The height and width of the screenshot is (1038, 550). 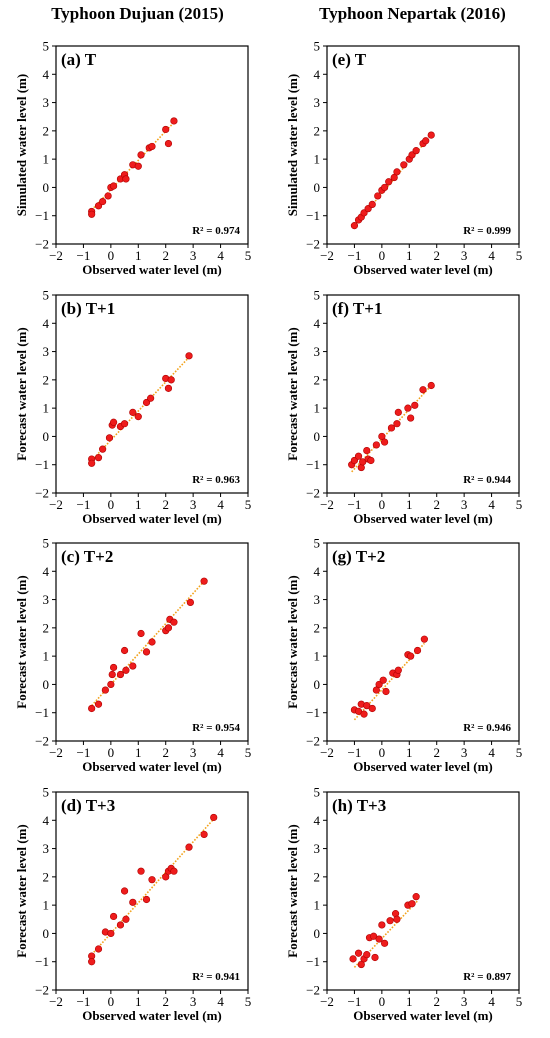 I want to click on r-squared-label: R² = 0.974, so click(x=216, y=231).